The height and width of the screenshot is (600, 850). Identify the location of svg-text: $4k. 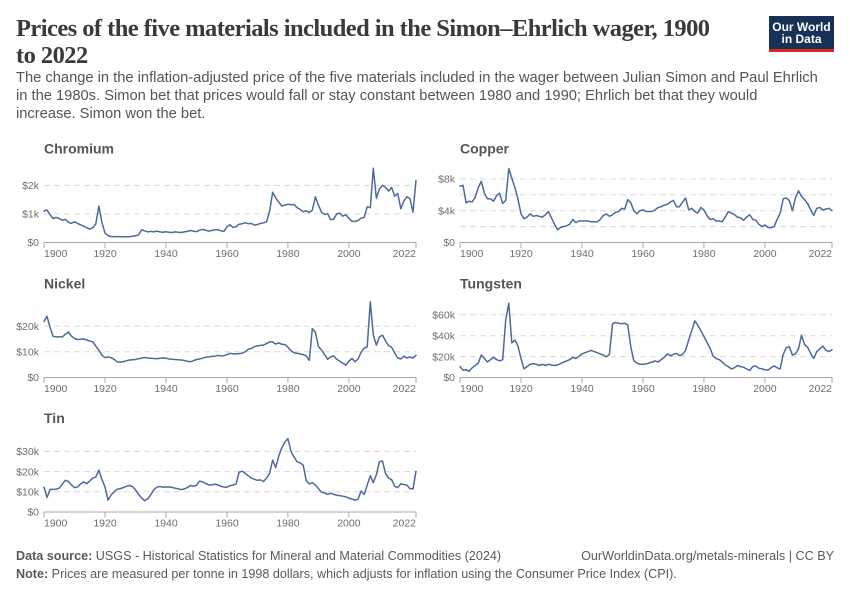
(447, 211).